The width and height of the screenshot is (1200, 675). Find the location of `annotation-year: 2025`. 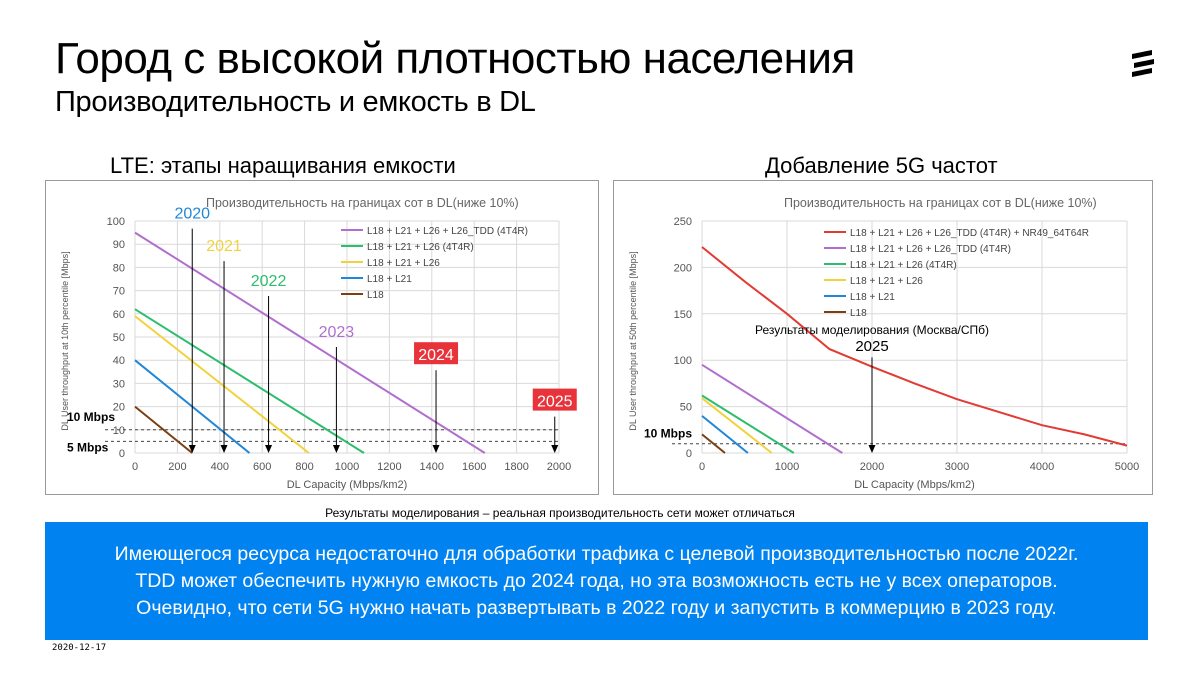

annotation-year: 2025 is located at coordinates (555, 402).